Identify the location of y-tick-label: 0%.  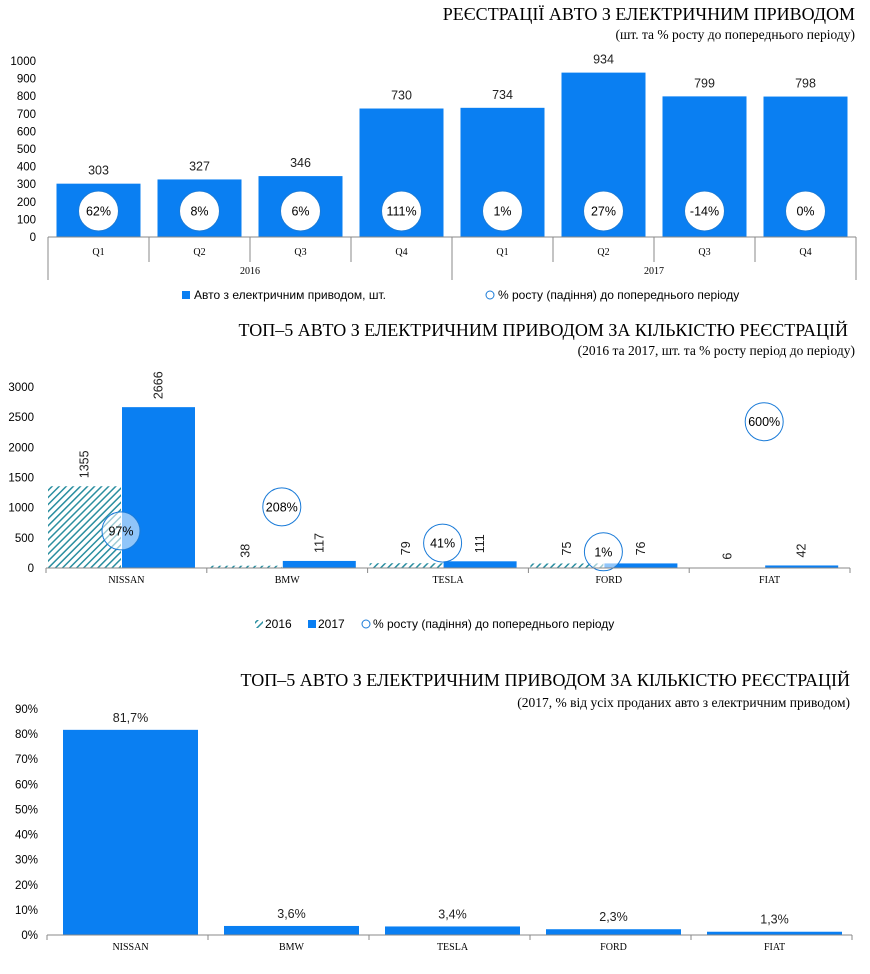
(29, 936).